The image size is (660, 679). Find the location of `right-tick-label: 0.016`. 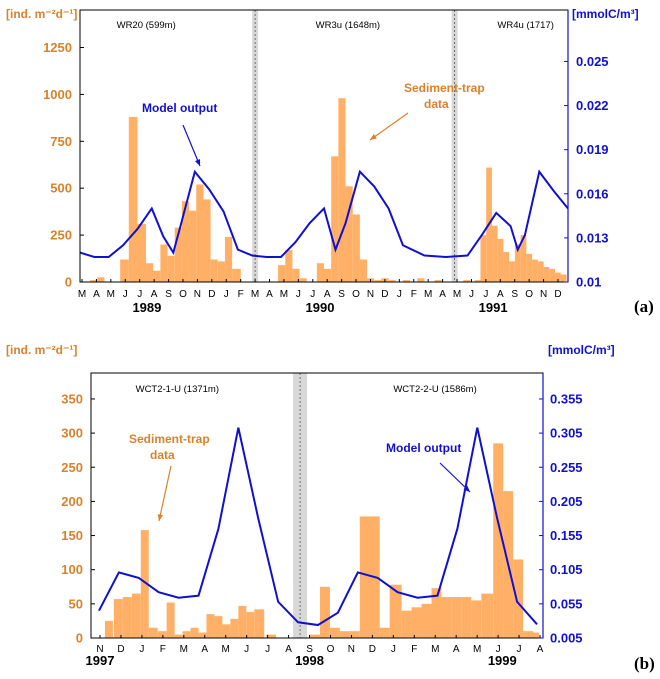

right-tick-label: 0.016 is located at coordinates (592, 193).